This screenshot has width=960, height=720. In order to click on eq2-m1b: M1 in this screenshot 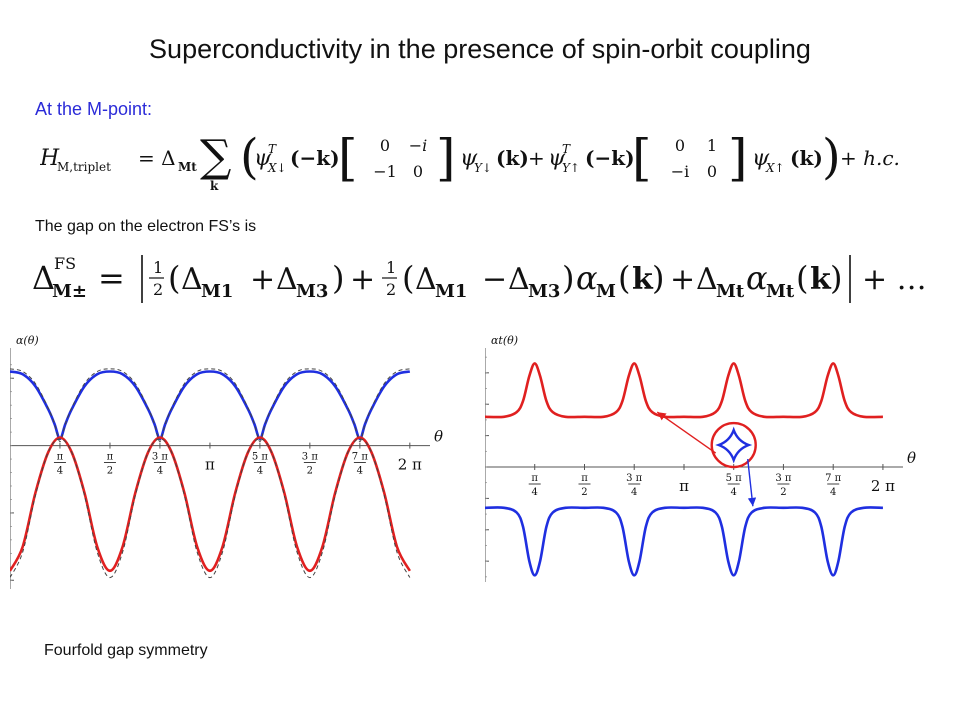, I will do `click(451, 291)`.